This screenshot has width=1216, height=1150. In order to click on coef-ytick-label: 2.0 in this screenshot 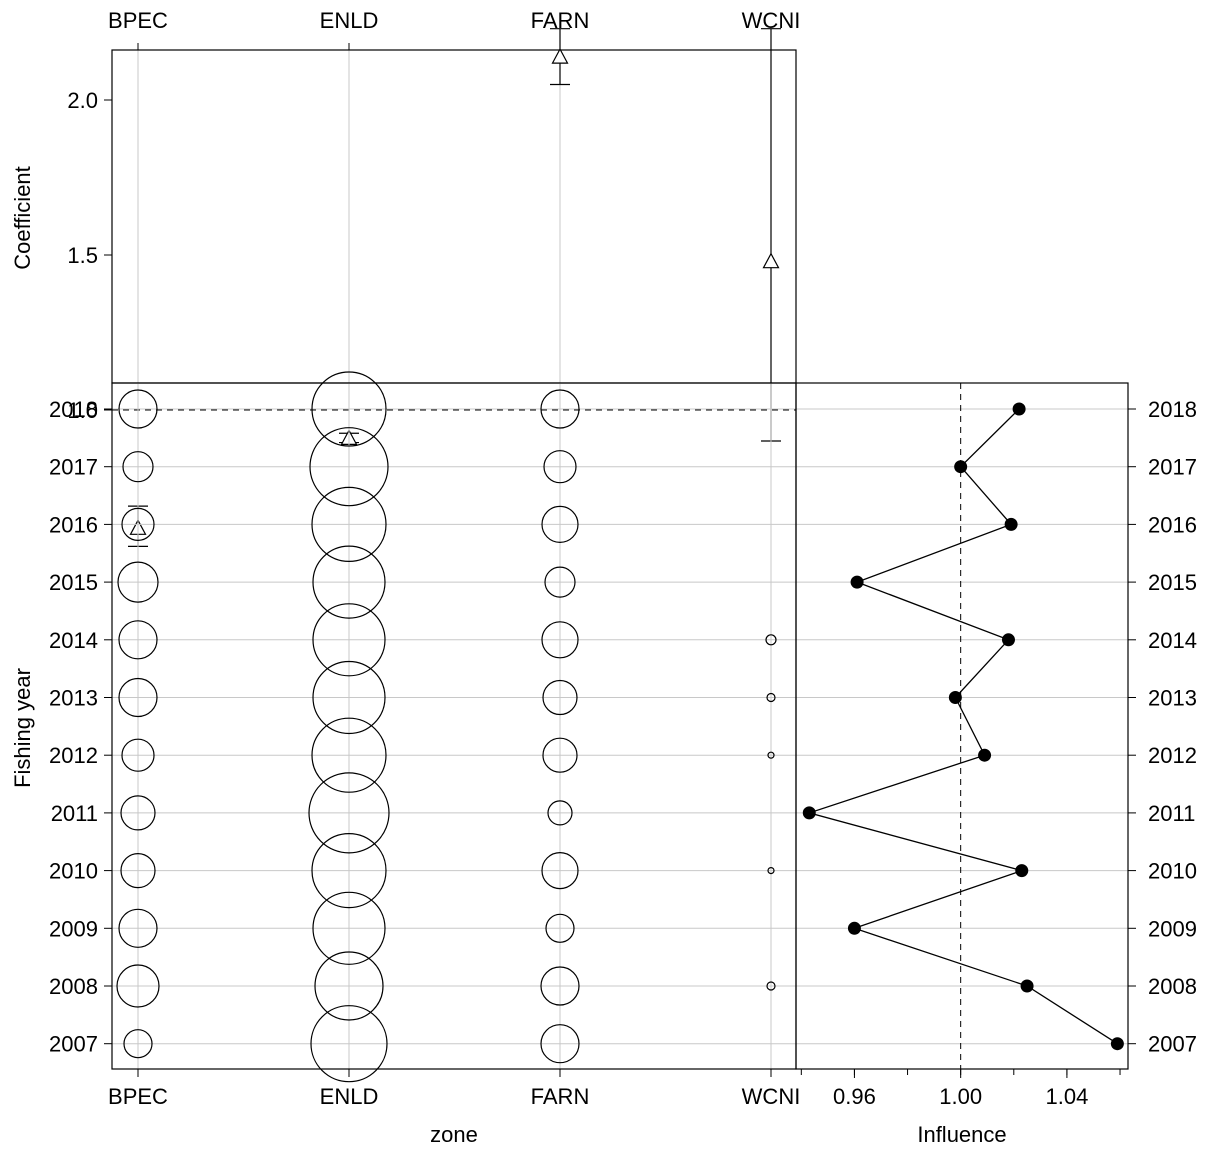, I will do `click(82, 100)`.